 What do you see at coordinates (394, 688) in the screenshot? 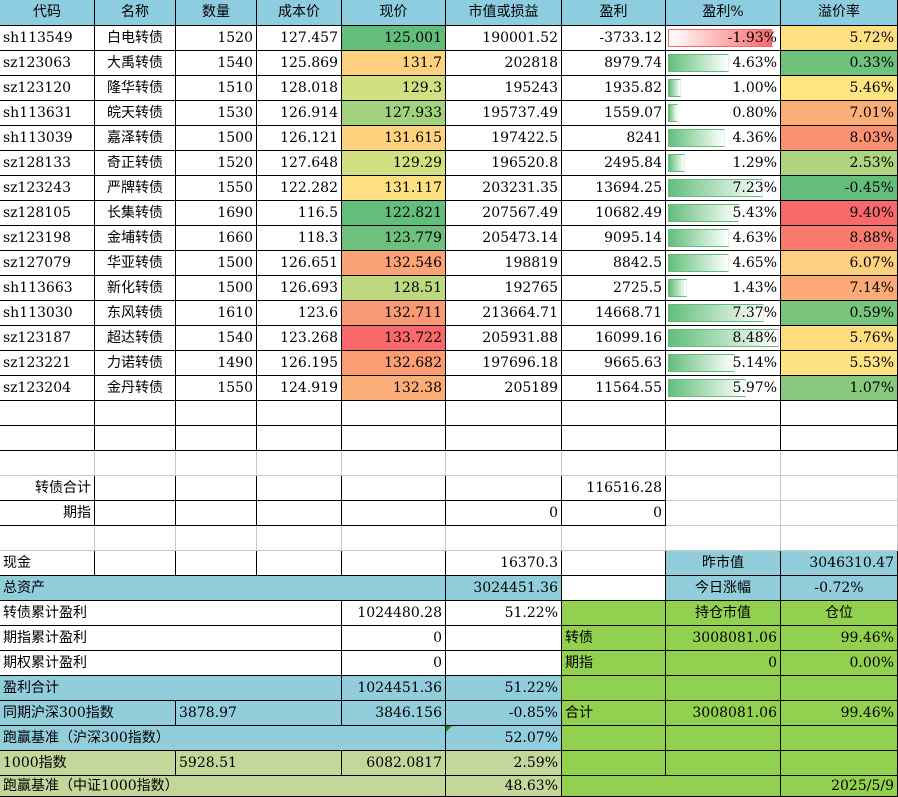
I see `profit-total-value: 1024451.36` at bounding box center [394, 688].